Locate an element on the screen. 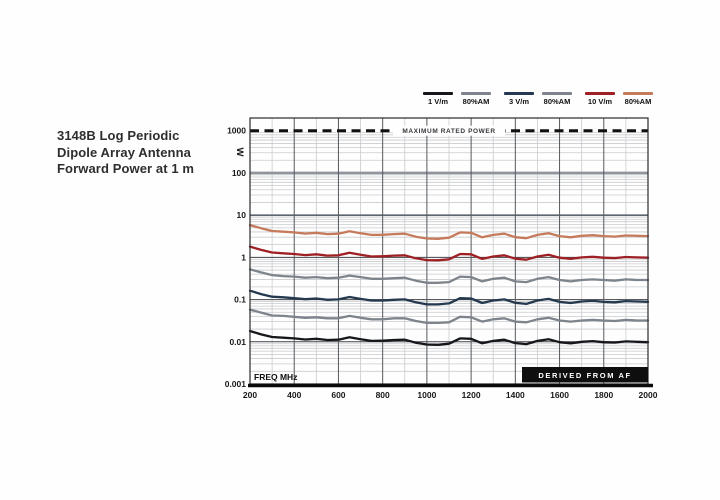  legend-swatch-1vm is located at coordinates (438, 94).